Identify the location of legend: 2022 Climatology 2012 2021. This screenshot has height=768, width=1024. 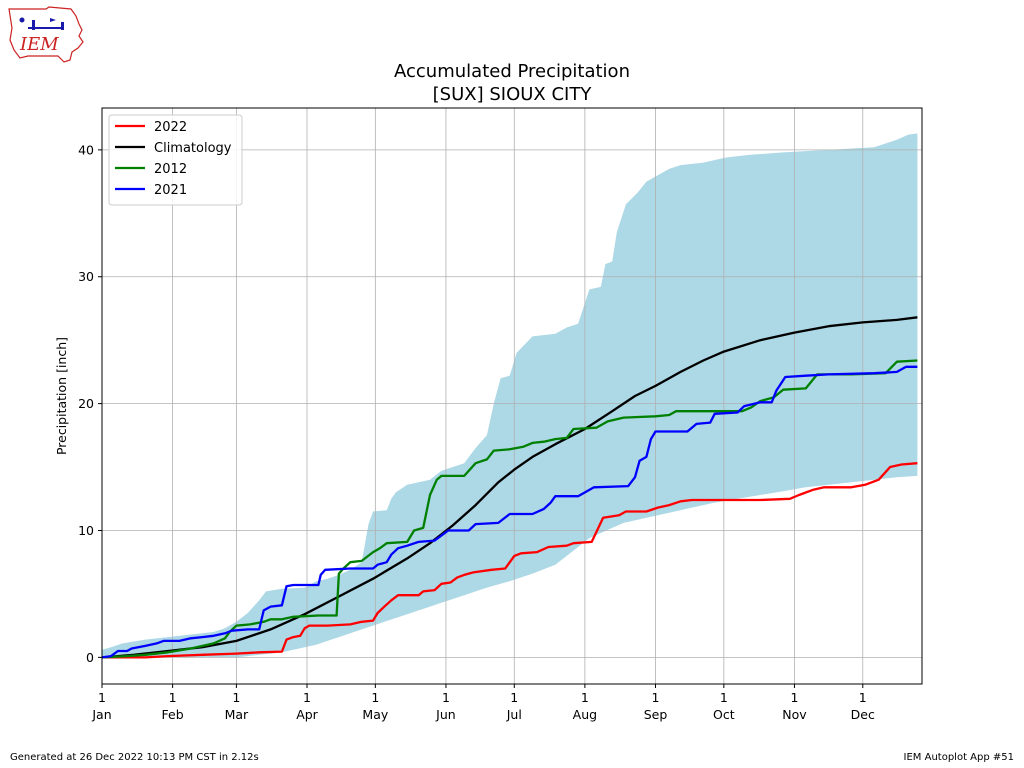
(175, 160).